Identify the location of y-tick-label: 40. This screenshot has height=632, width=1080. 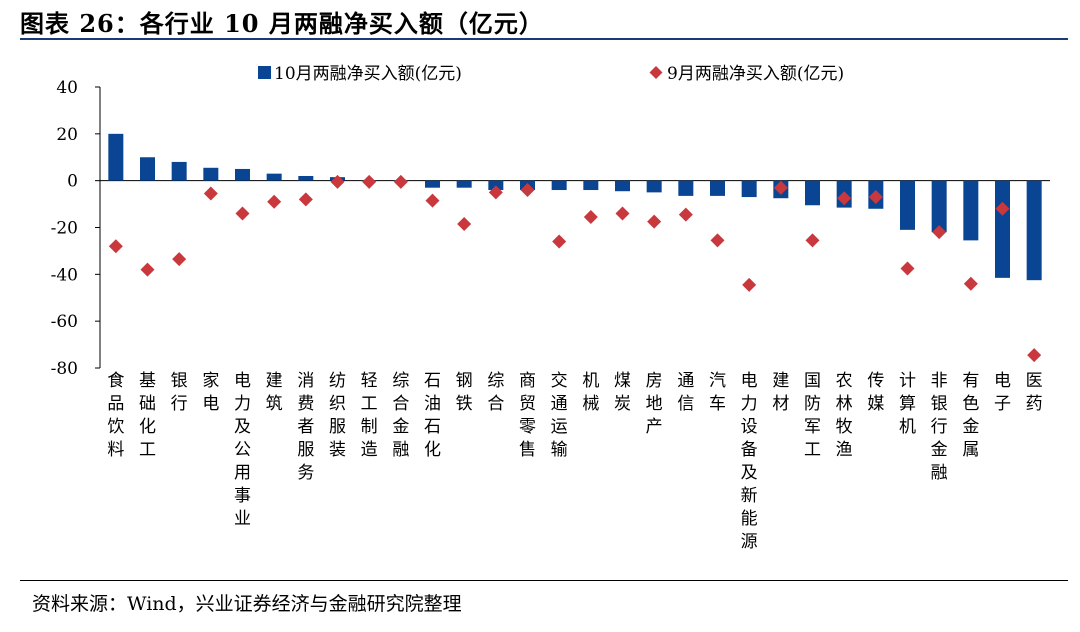
(67, 88).